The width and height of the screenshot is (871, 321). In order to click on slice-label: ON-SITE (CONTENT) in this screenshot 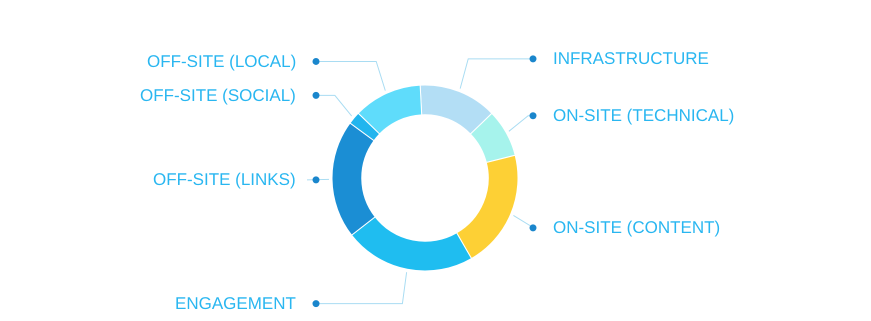, I will do `click(636, 227)`.